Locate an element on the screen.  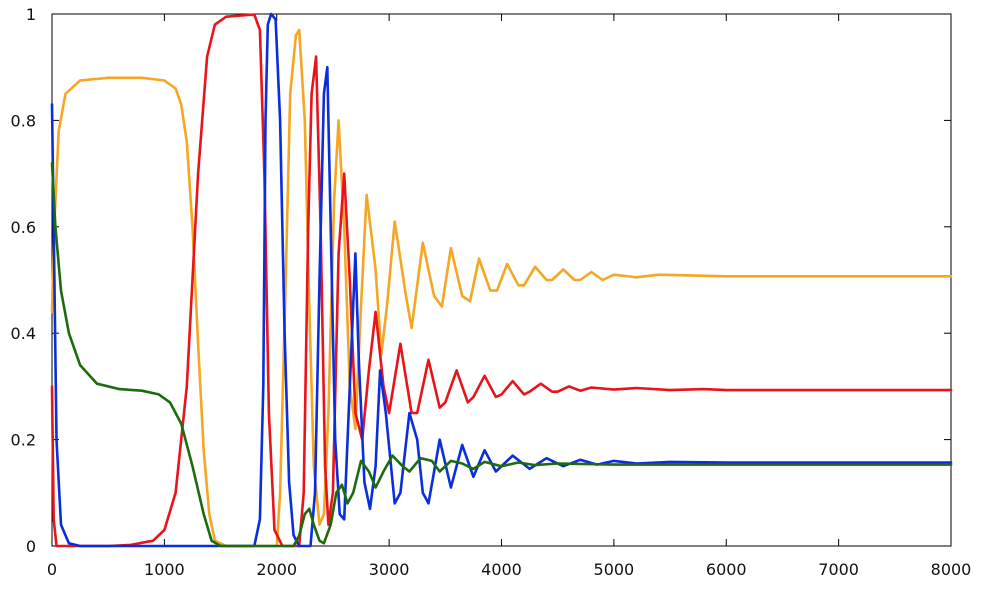
x-tick-label: 1000 is located at coordinates (164, 569).